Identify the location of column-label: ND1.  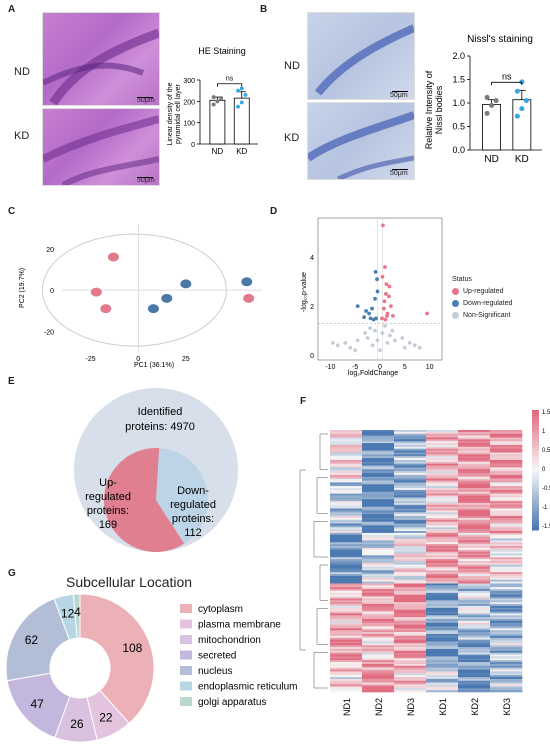
(347, 707).